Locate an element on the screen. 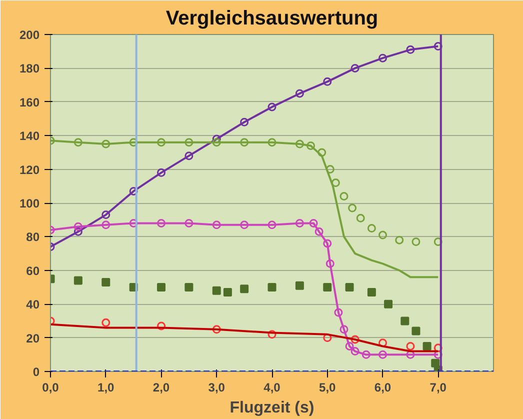  chart-title: Vergleichsauswertung is located at coordinates (272, 19).